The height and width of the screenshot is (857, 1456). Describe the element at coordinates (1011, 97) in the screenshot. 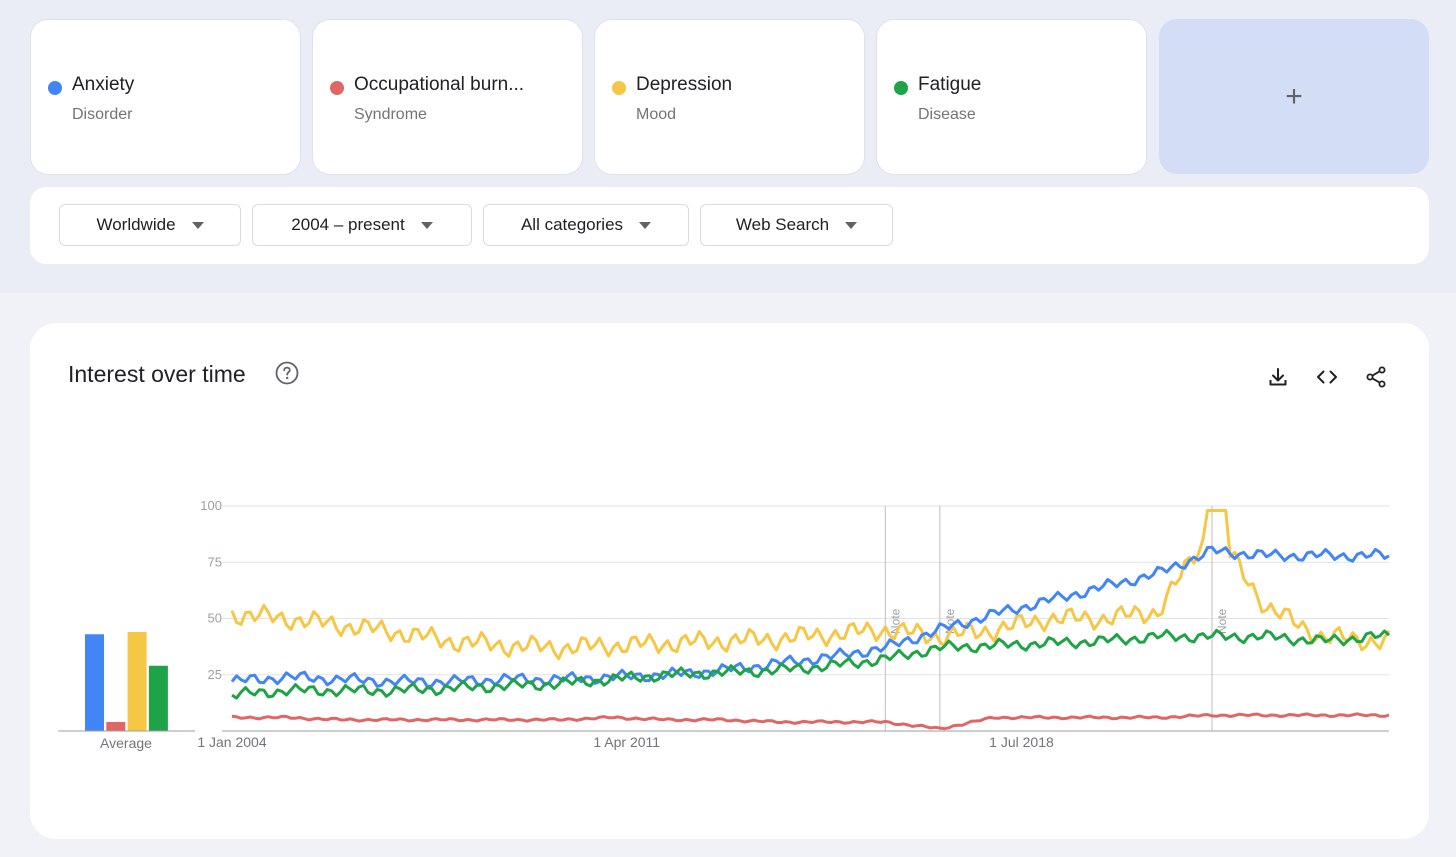

I see `term-card-fatigue: Fatigue Disease` at that location.